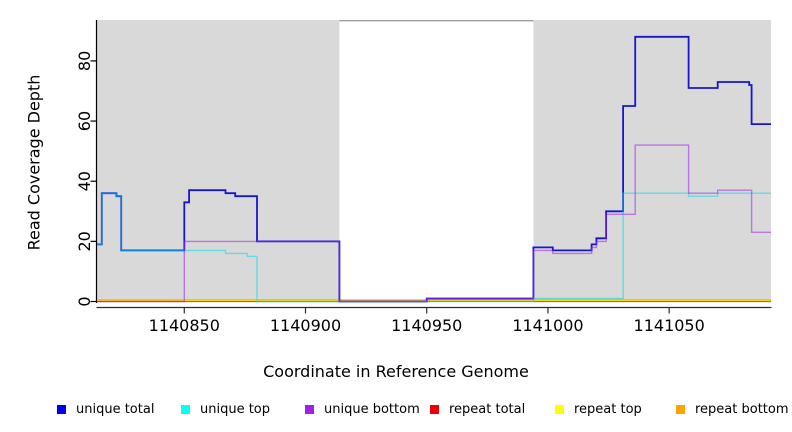  I want to click on legend-swatch-unique-total, so click(61, 409).